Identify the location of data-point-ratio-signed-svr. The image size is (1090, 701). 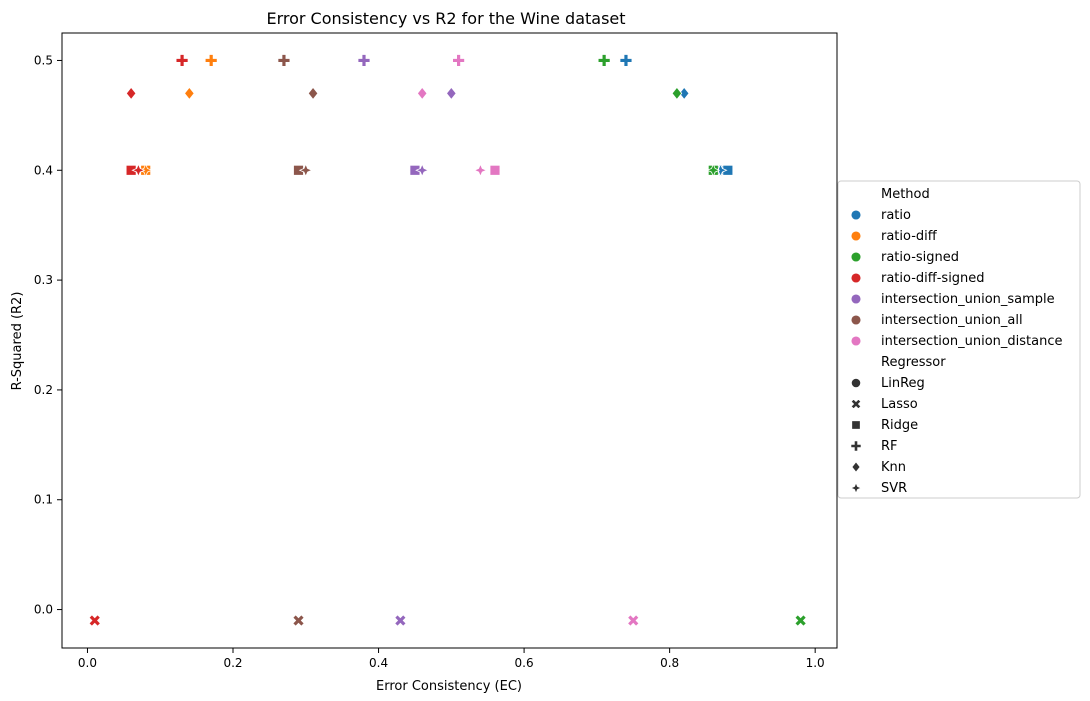
(713, 170).